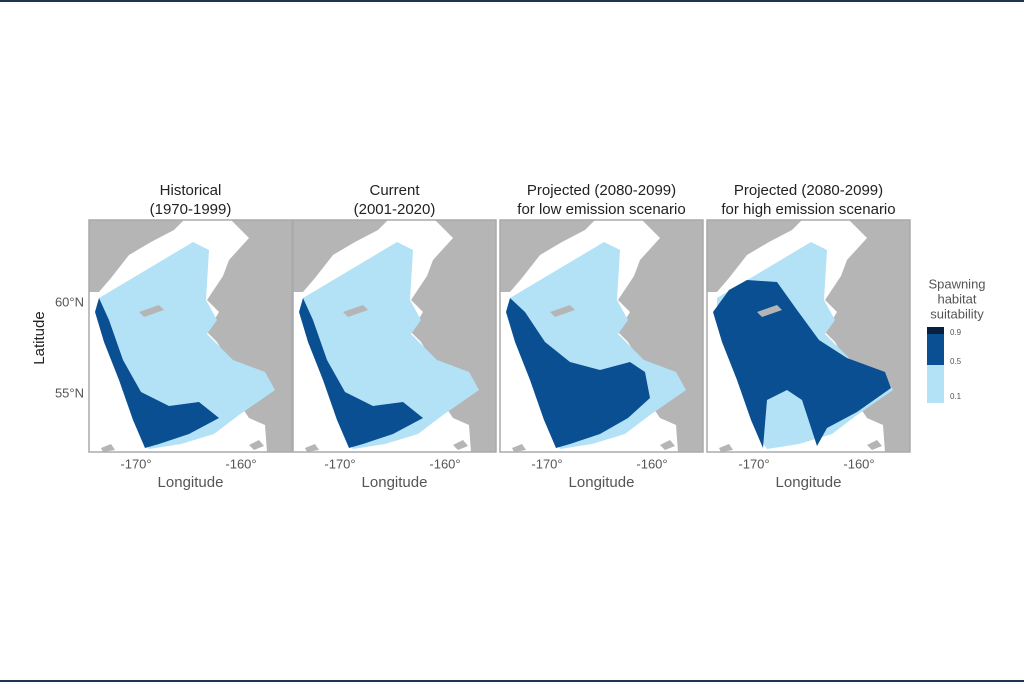  I want to click on legend-label: 0.1, so click(956, 396).